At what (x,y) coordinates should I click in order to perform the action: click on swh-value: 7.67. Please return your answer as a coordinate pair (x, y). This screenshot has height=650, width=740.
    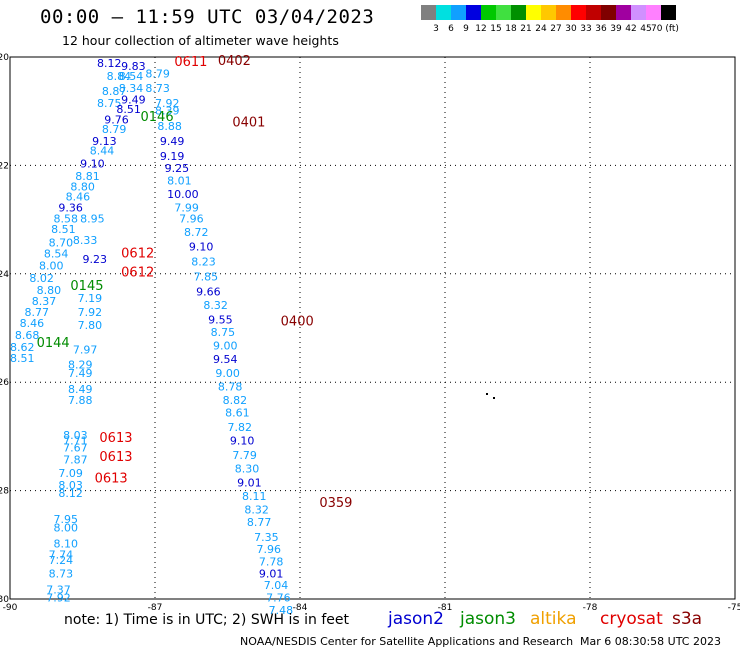
    Looking at the image, I should click on (75, 448).